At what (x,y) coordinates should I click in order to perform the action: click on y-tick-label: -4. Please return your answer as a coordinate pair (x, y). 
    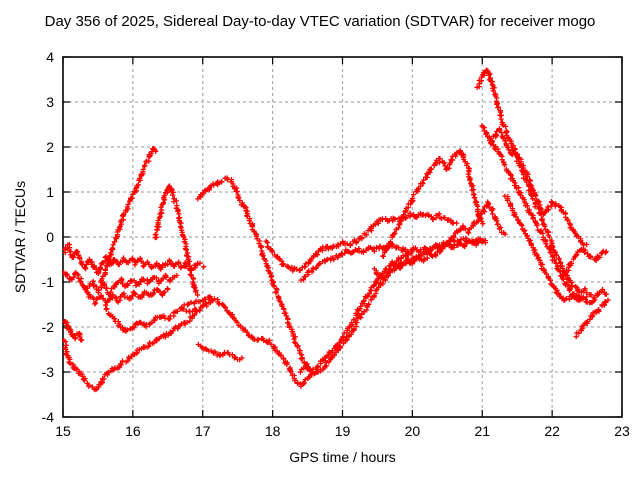
    Looking at the image, I should click on (48, 417).